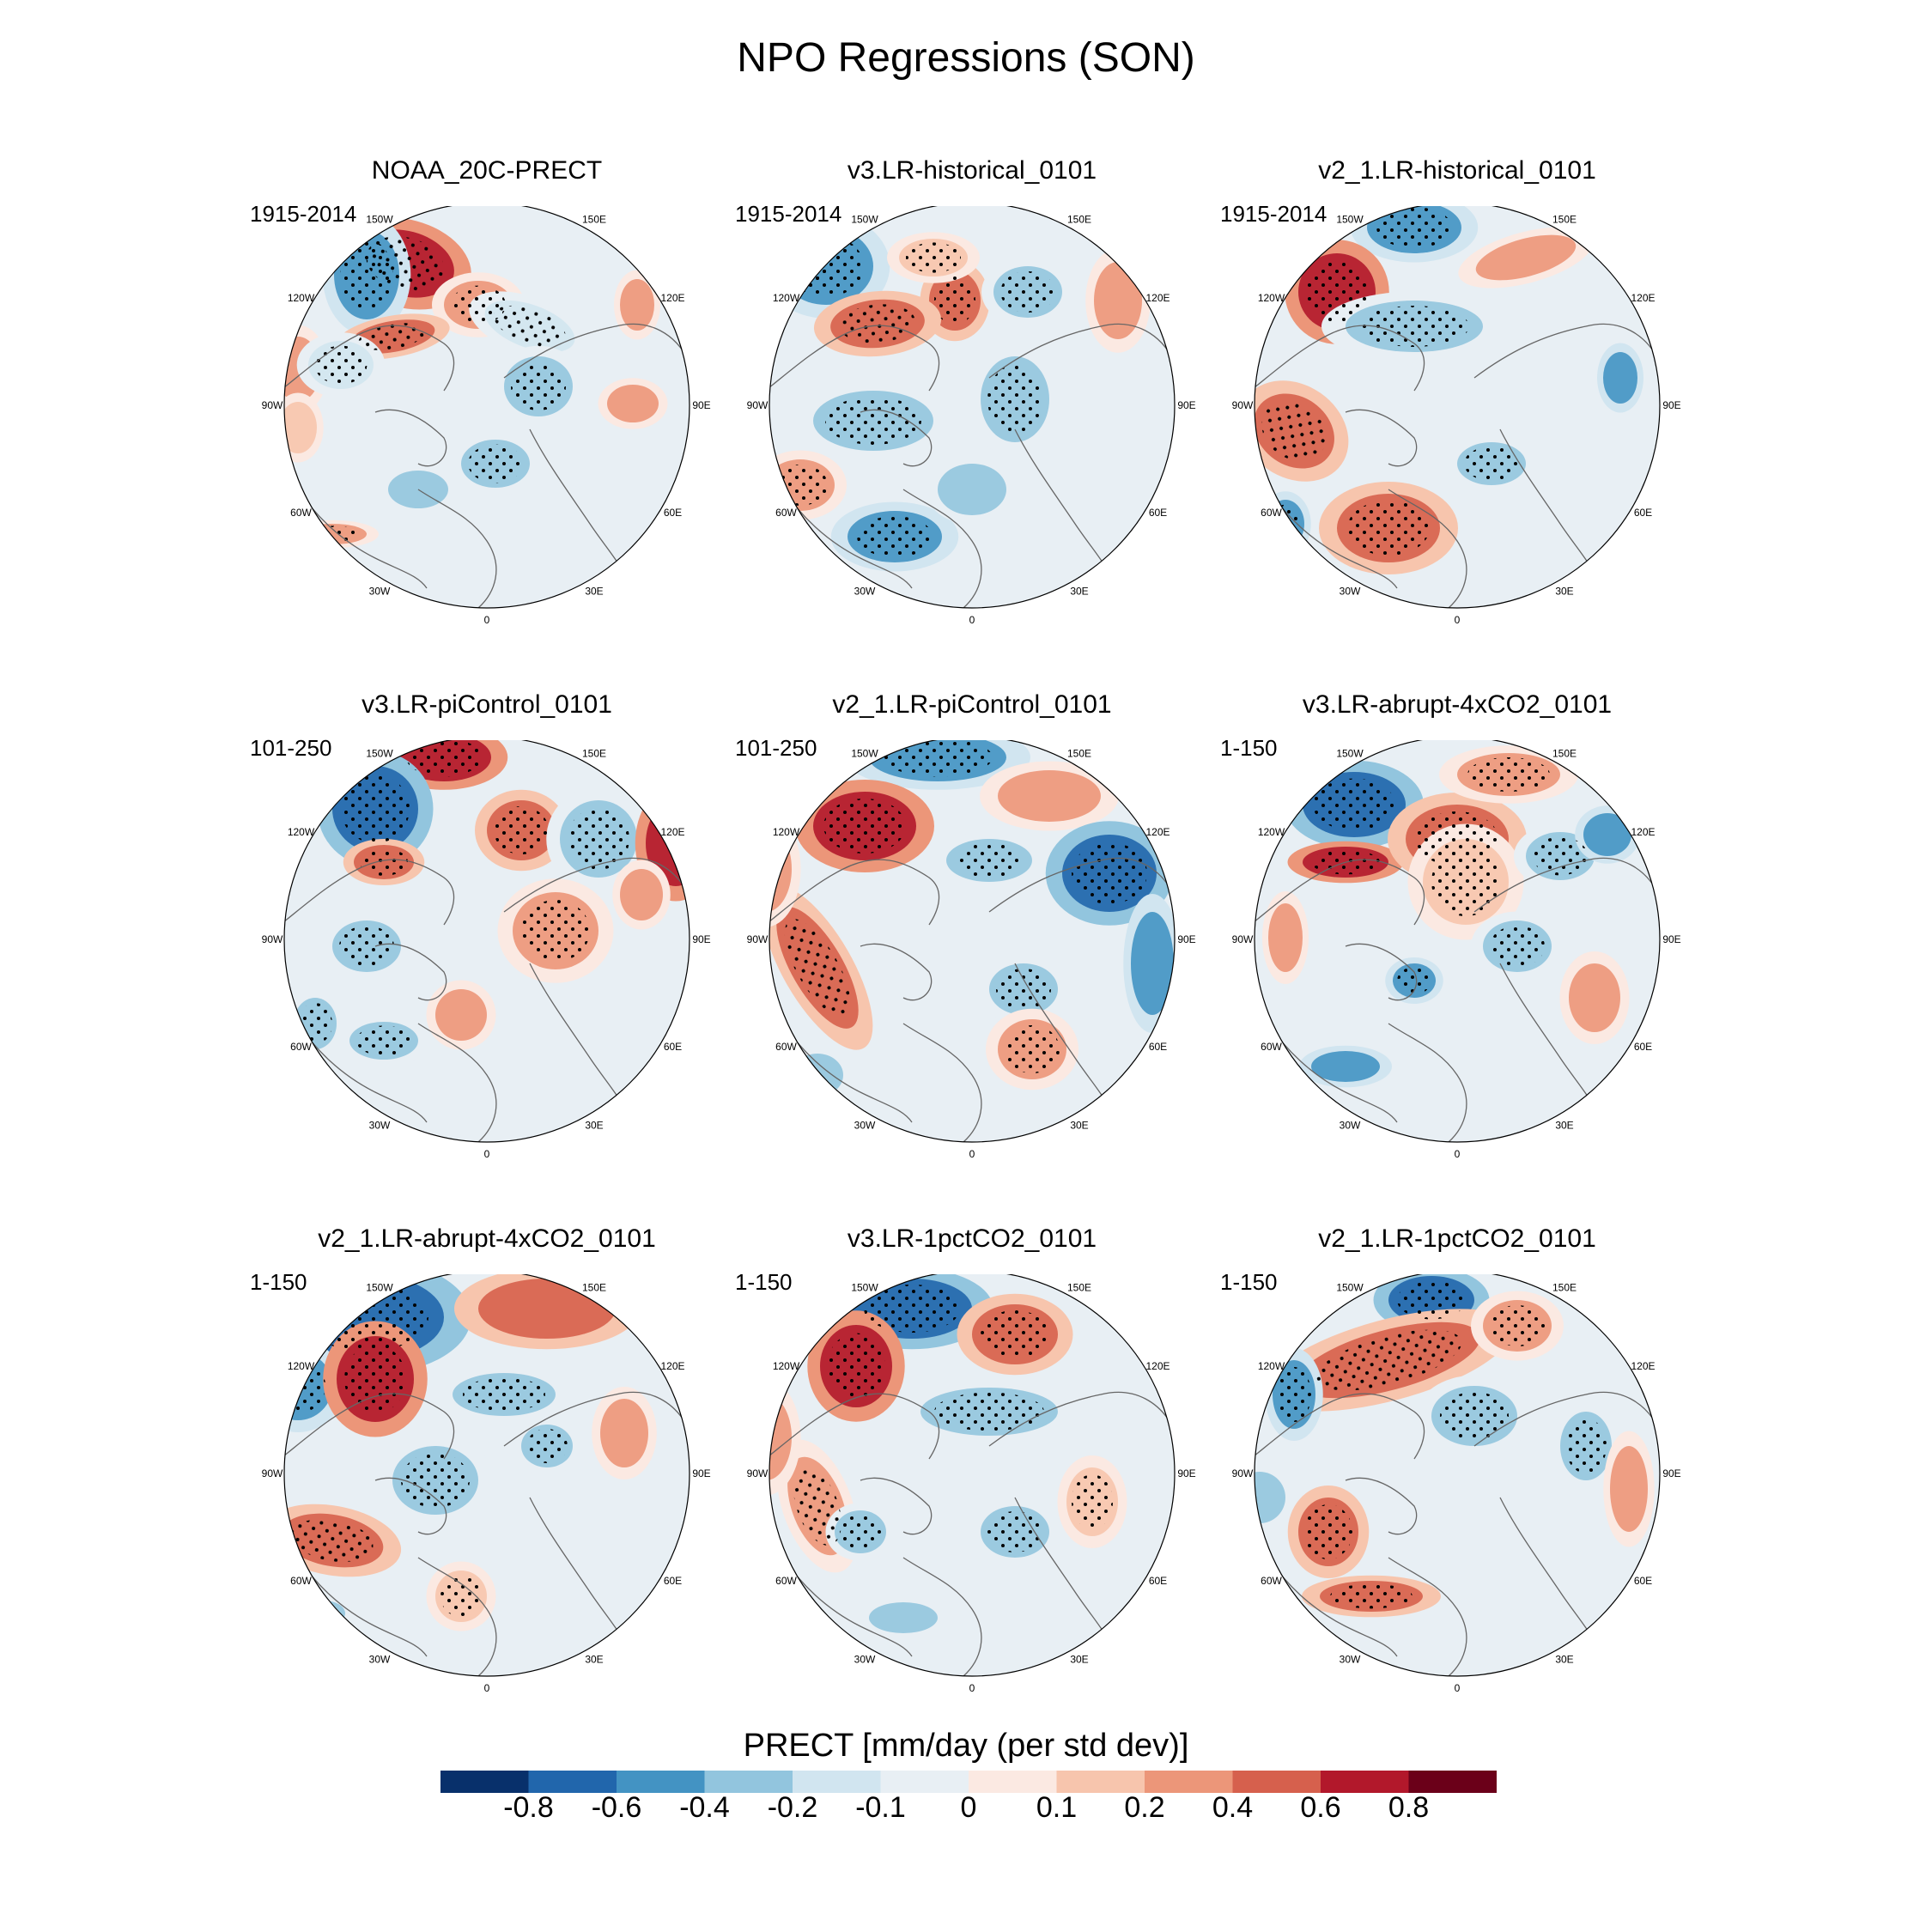  I want to click on panel-title: NOAA_20C-PRECT, so click(487, 170).